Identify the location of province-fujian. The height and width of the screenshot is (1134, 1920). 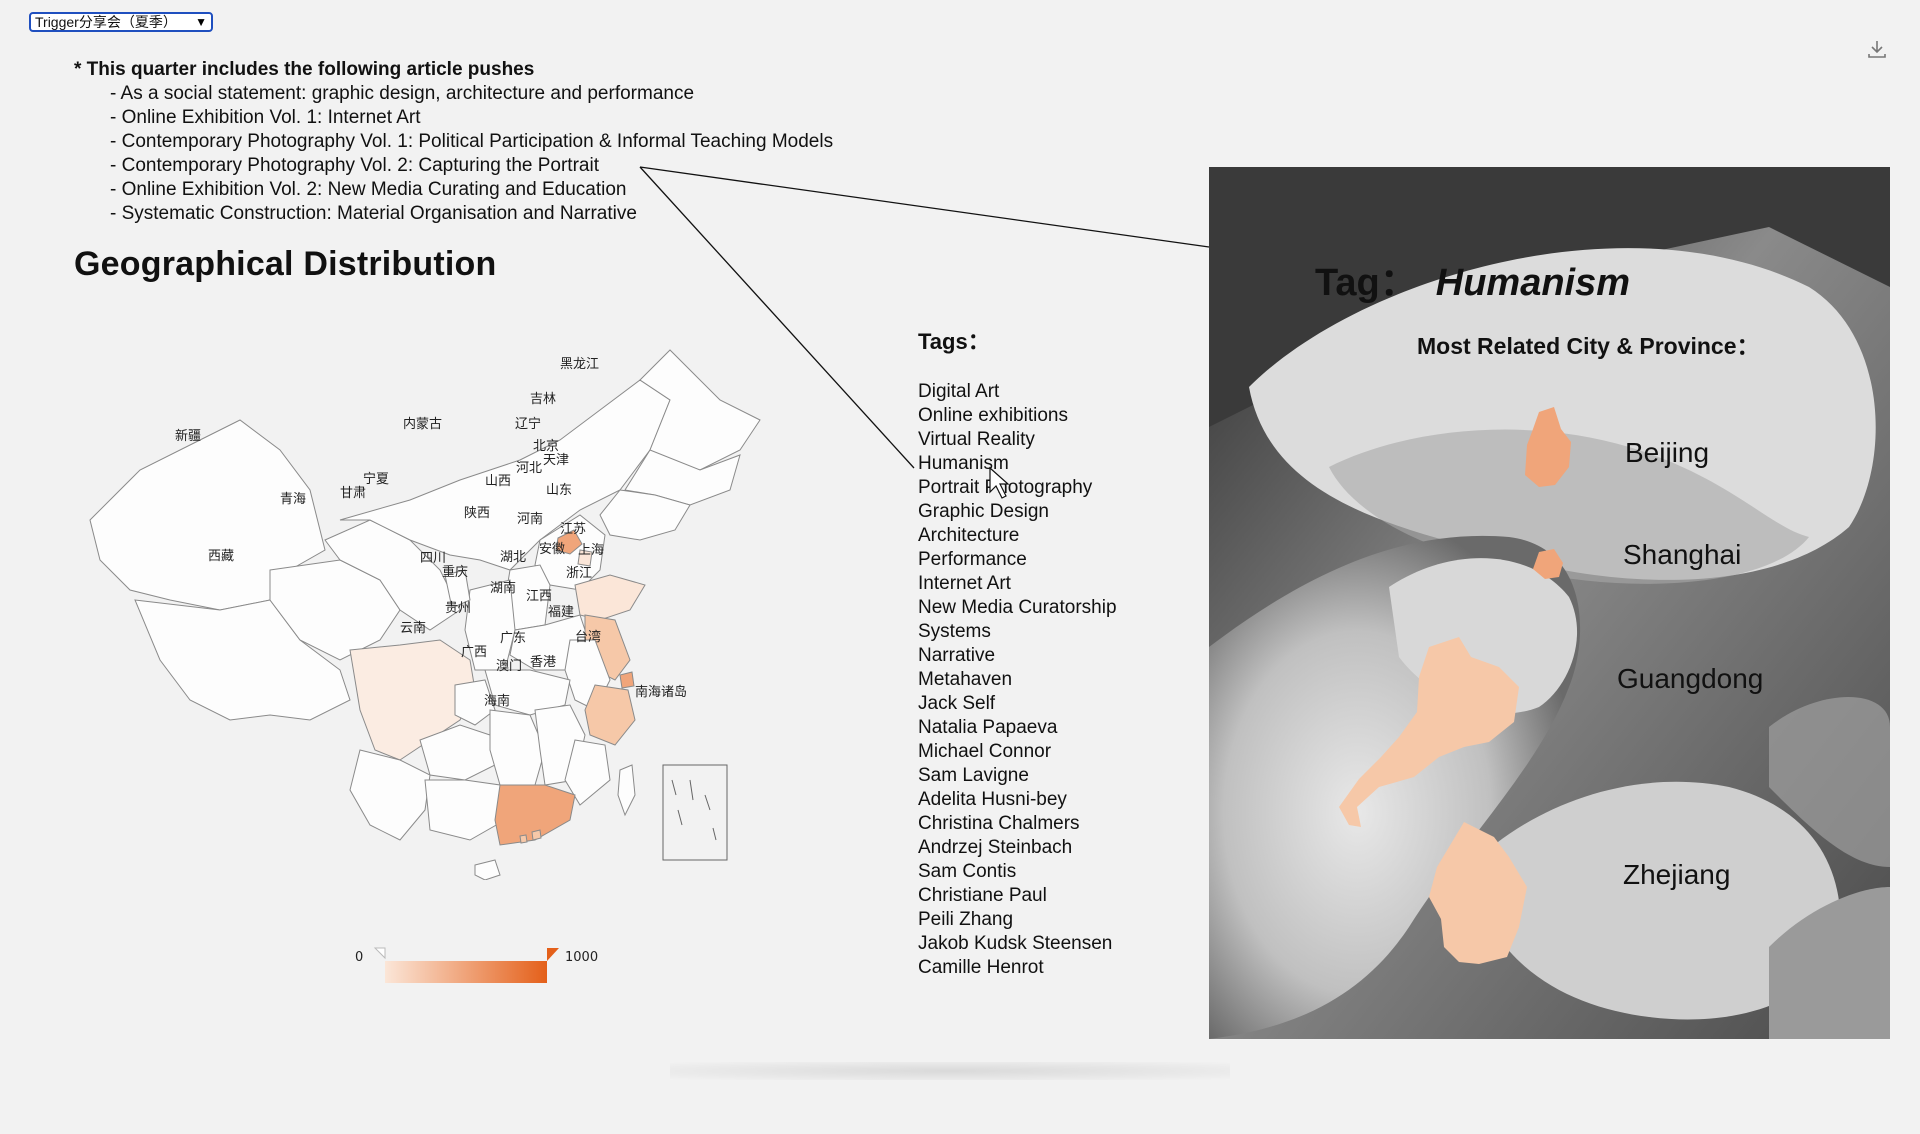
(587, 772).